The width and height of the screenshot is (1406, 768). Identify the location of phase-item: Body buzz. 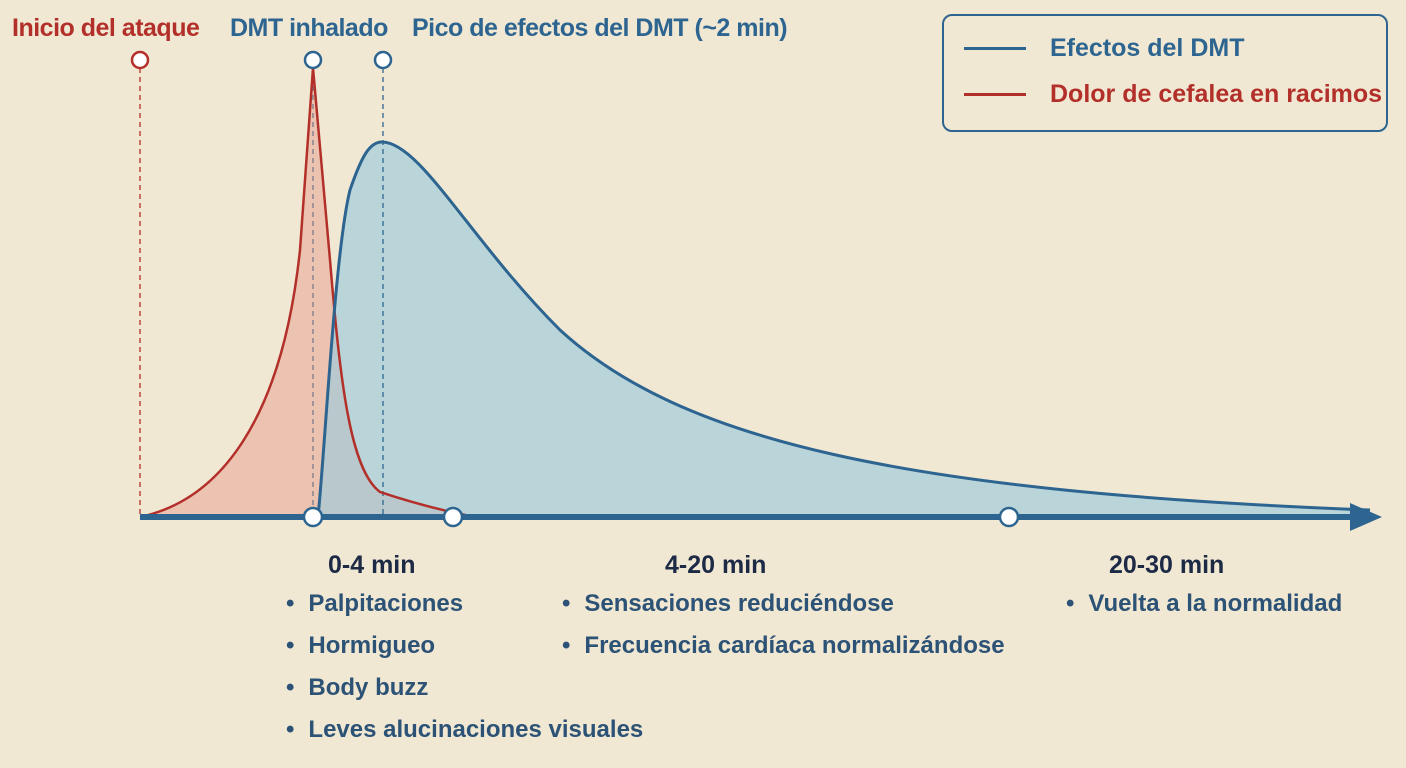
(357, 688).